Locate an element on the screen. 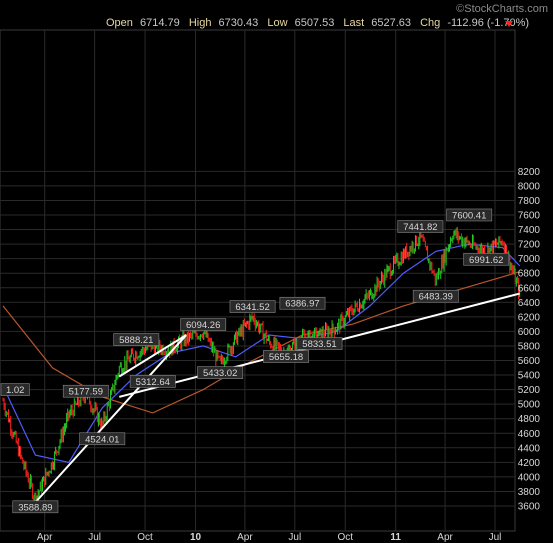  y-tick-label: 6600 is located at coordinates (529, 288).